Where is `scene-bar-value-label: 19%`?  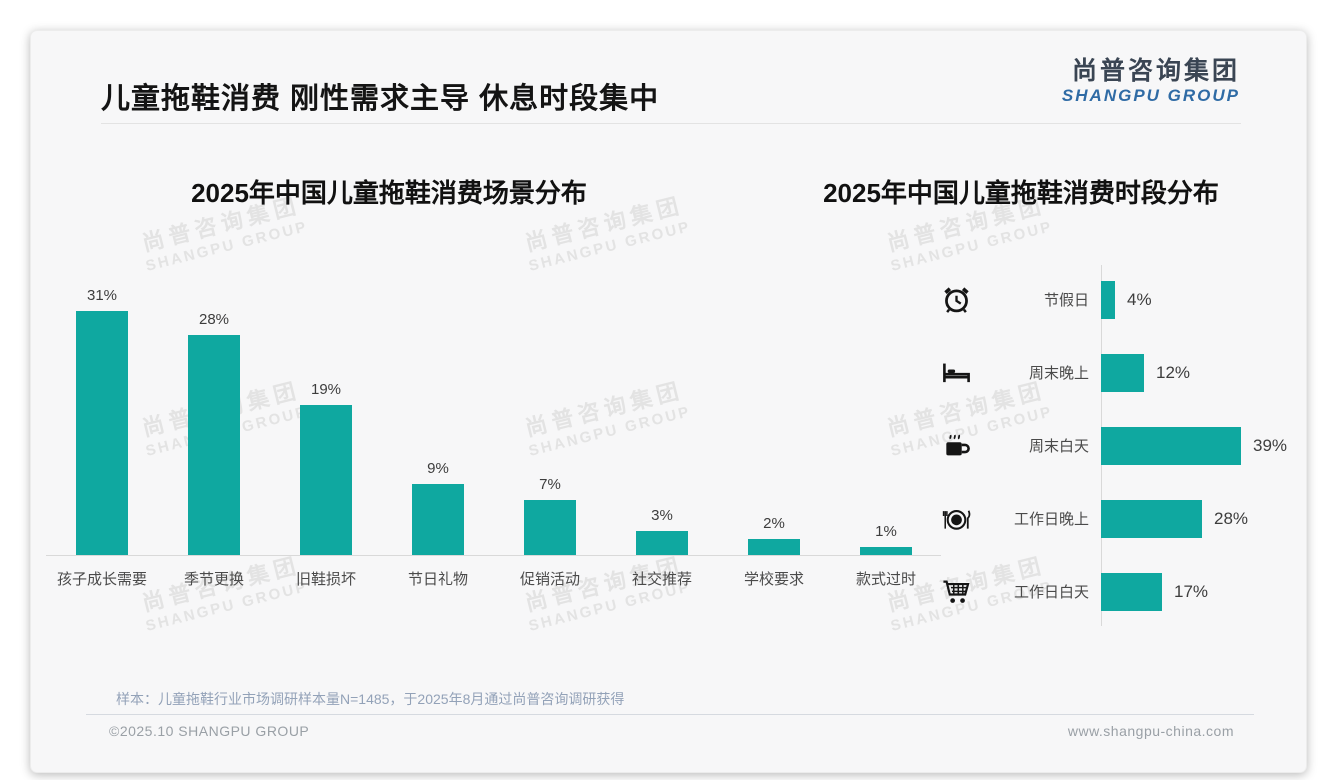 scene-bar-value-label: 19% is located at coordinates (326, 389).